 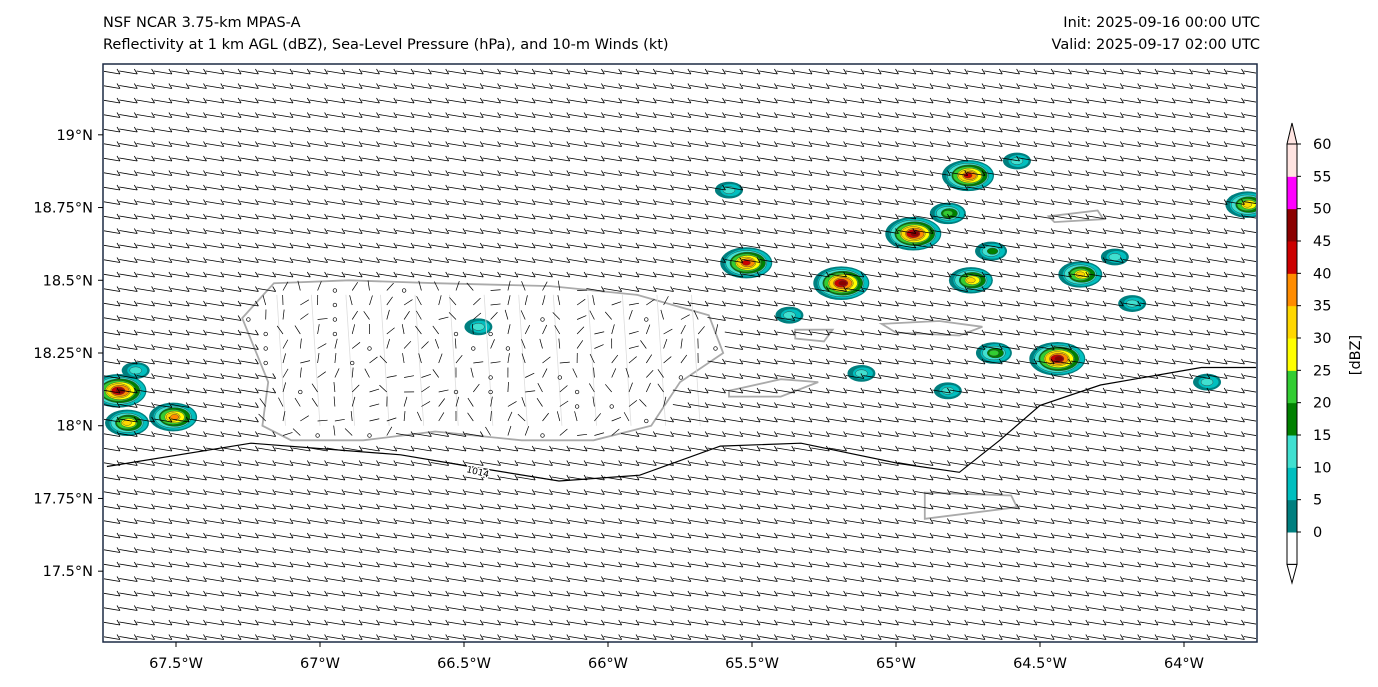 I want to click on calm-wind-circle, so click(x=265, y=348).